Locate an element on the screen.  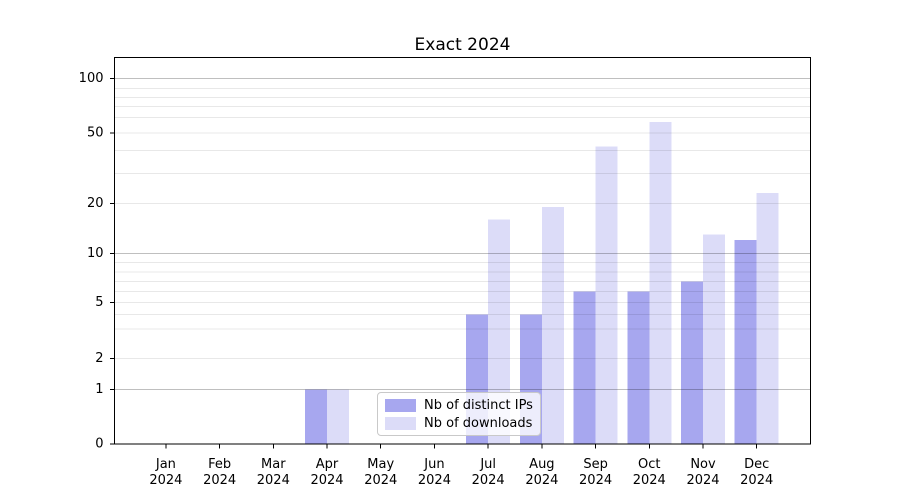
y-tick-label-1: 1 is located at coordinates (99, 389).